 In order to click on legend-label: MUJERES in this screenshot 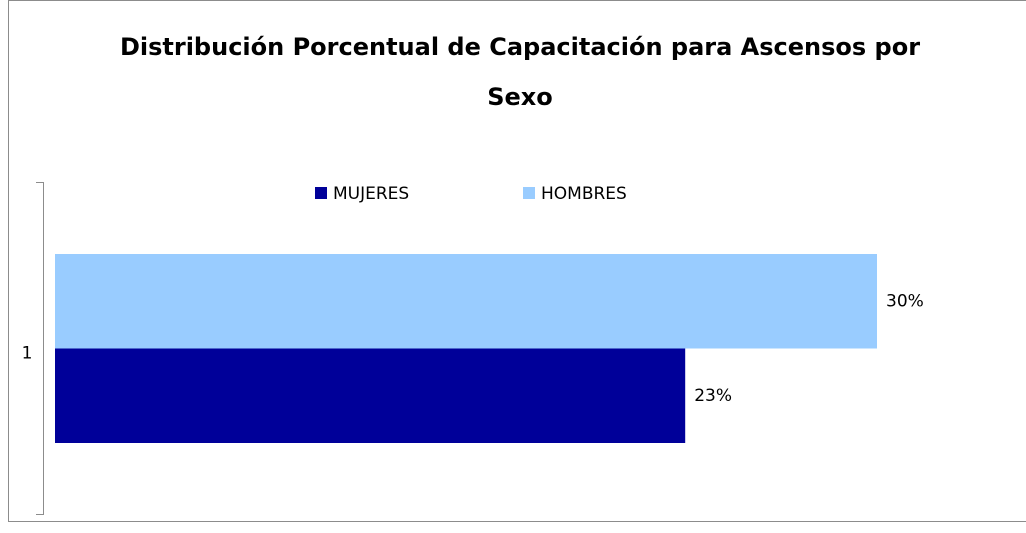, I will do `click(371, 194)`.